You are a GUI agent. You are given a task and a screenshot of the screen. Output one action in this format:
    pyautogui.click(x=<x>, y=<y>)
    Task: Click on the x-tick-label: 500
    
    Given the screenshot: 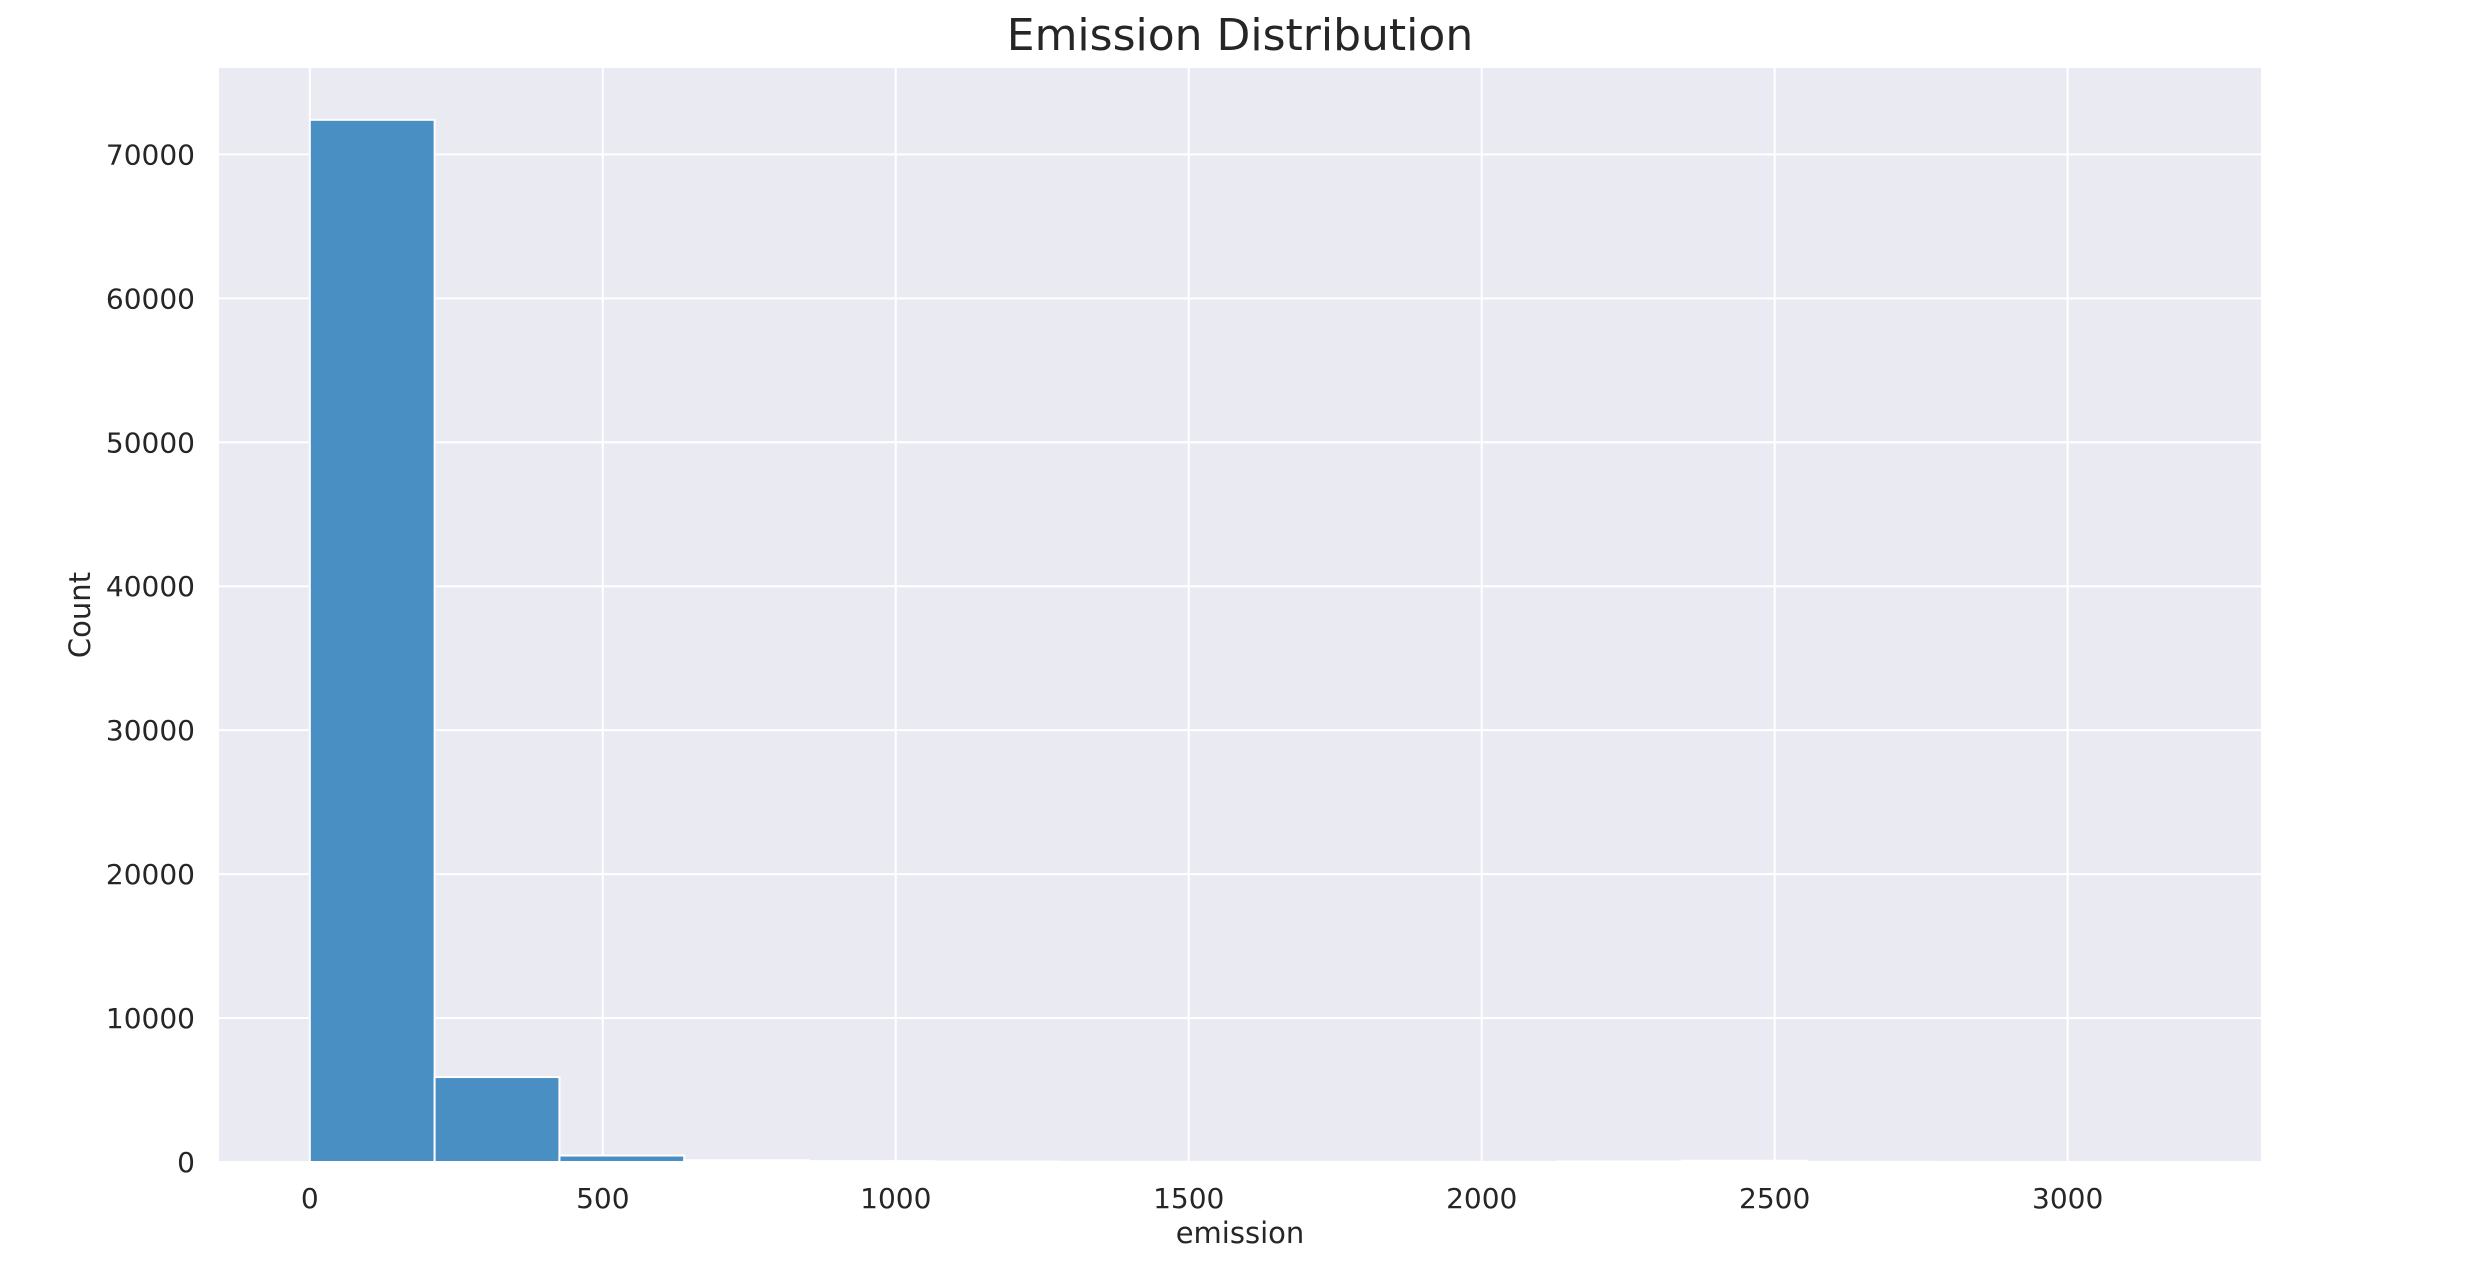 What is the action you would take?
    pyautogui.click(x=602, y=1198)
    